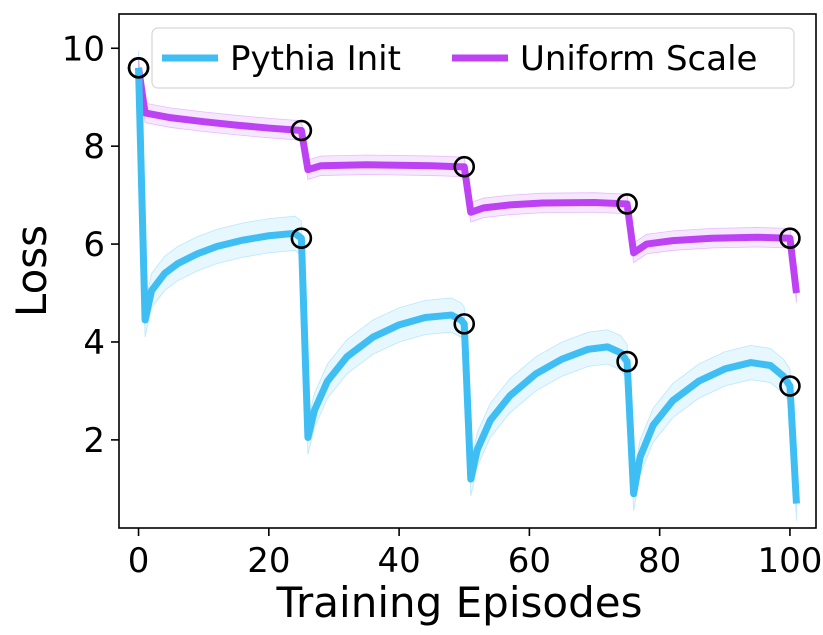  Describe the element at coordinates (473, 58) in the screenshot. I see `legend: Pythia Init Uniform Scale` at that location.